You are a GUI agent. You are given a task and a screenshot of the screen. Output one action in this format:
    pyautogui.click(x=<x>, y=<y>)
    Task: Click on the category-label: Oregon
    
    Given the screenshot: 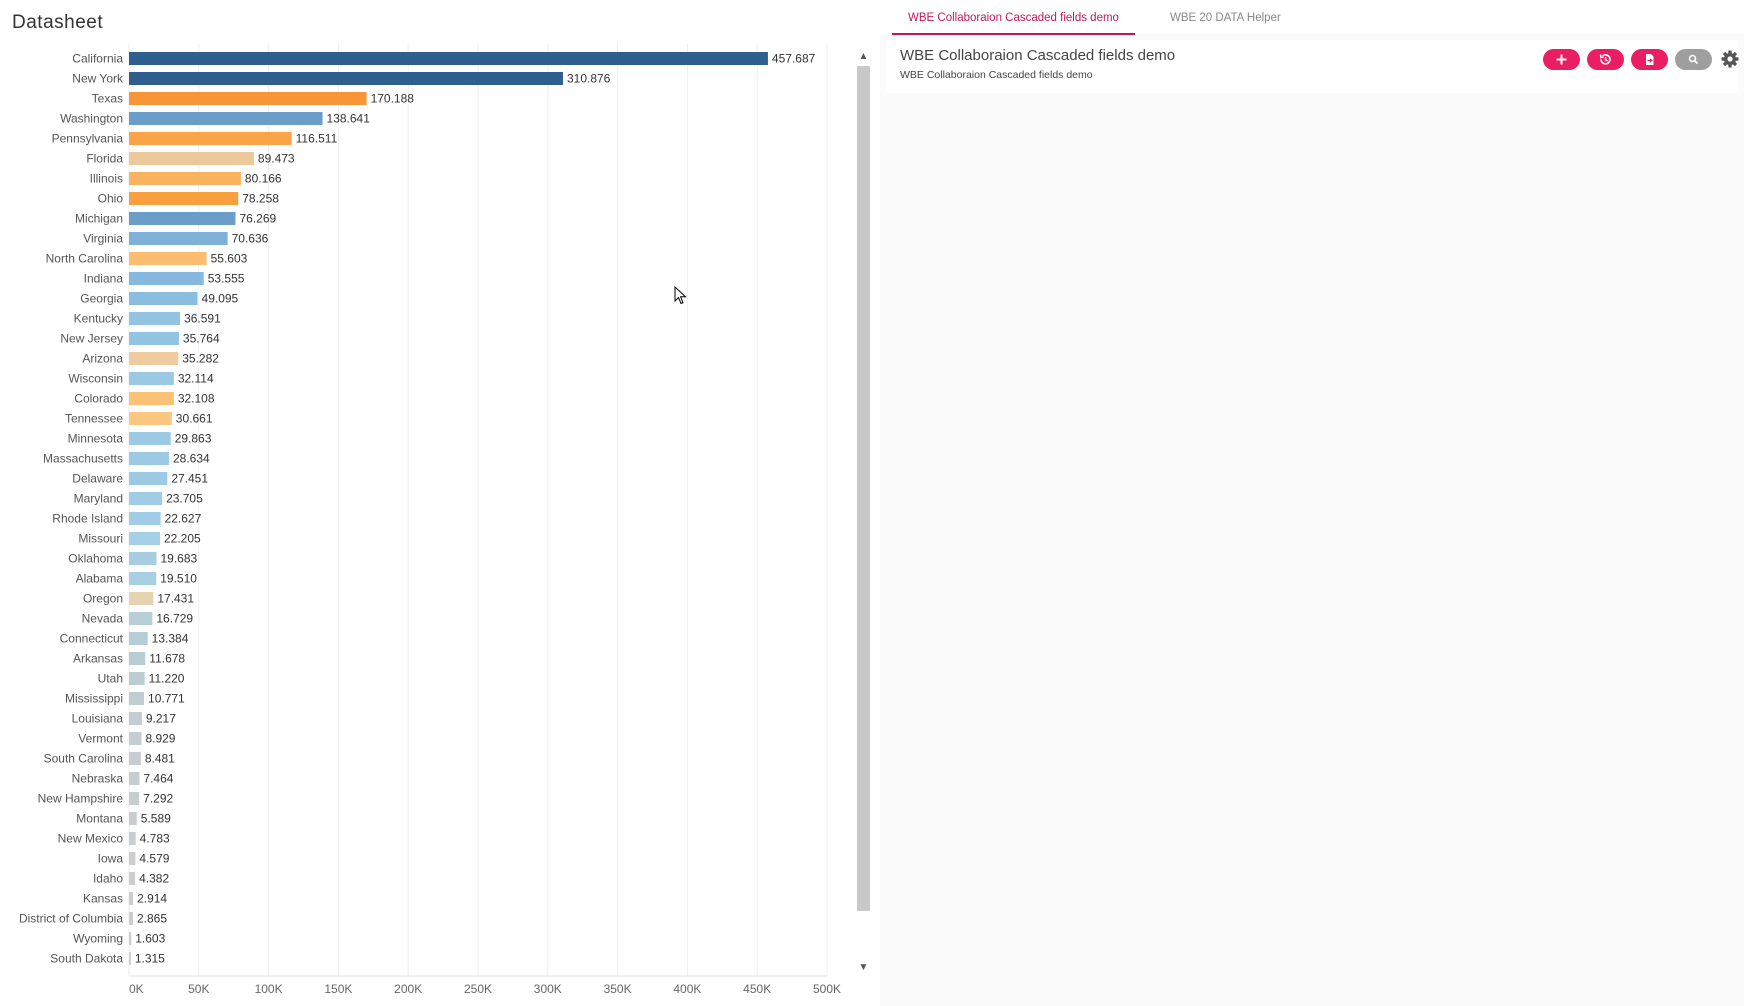 What is the action you would take?
    pyautogui.click(x=103, y=599)
    